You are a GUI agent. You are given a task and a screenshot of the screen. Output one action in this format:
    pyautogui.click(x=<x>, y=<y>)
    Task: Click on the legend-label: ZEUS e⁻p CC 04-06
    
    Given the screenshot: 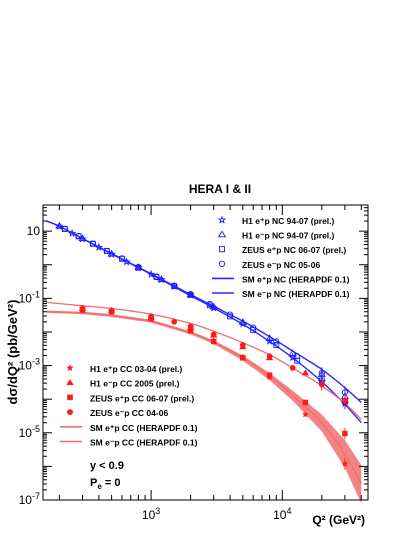 What is the action you would take?
    pyautogui.click(x=129, y=413)
    